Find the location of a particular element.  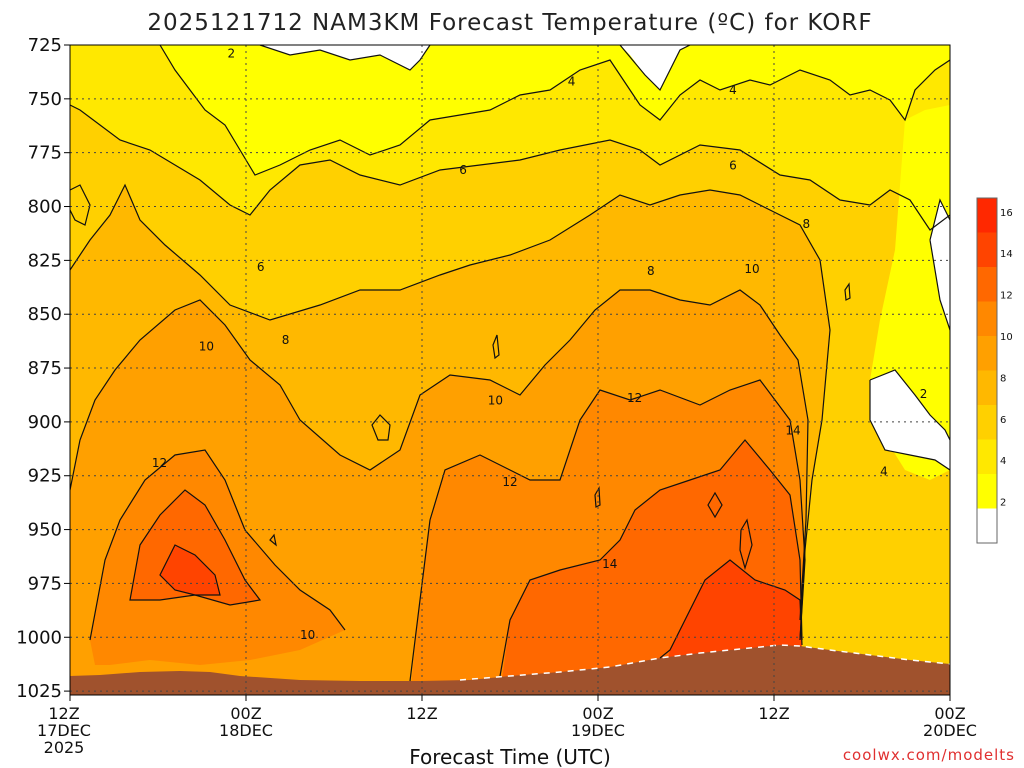

y-tick-label: 850 is located at coordinates (45, 314).